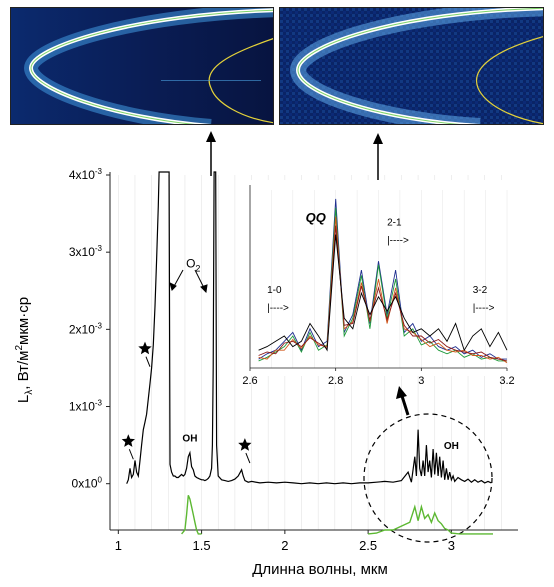 The image size is (554, 587). Describe the element at coordinates (316, 217) in the screenshot. I see `inset-annotation: QQ` at that location.